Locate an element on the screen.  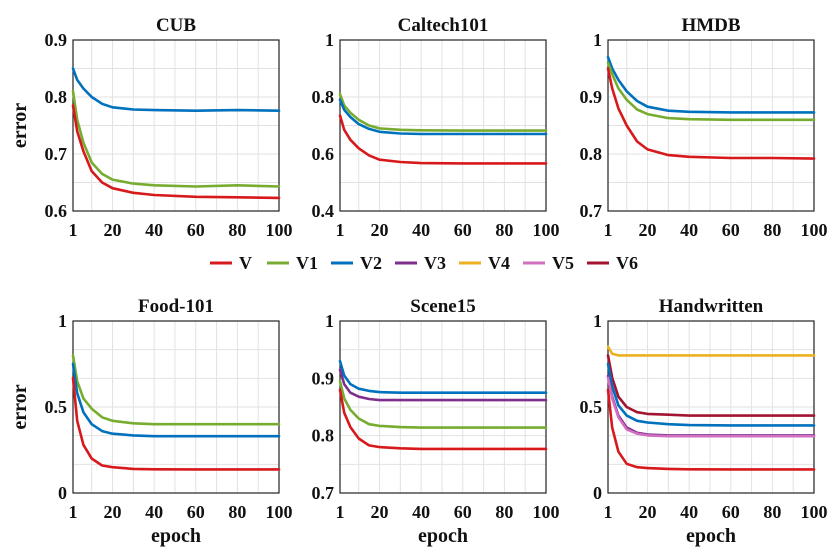
legend-label-v: V is located at coordinates (245, 263).